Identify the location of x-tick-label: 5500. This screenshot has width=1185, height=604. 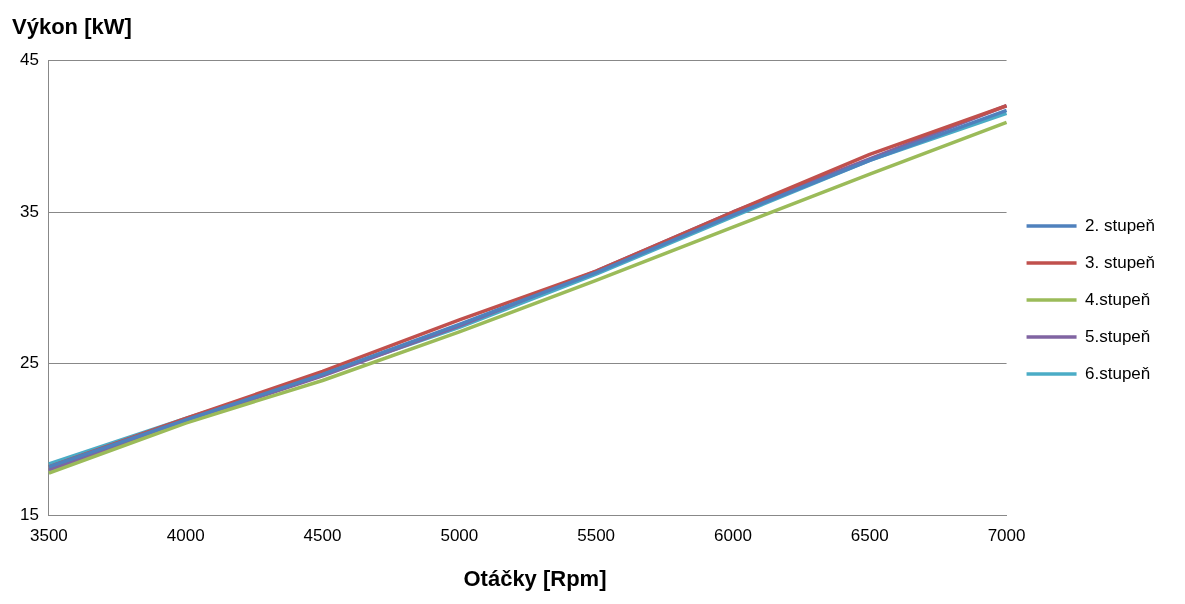
(596, 536).